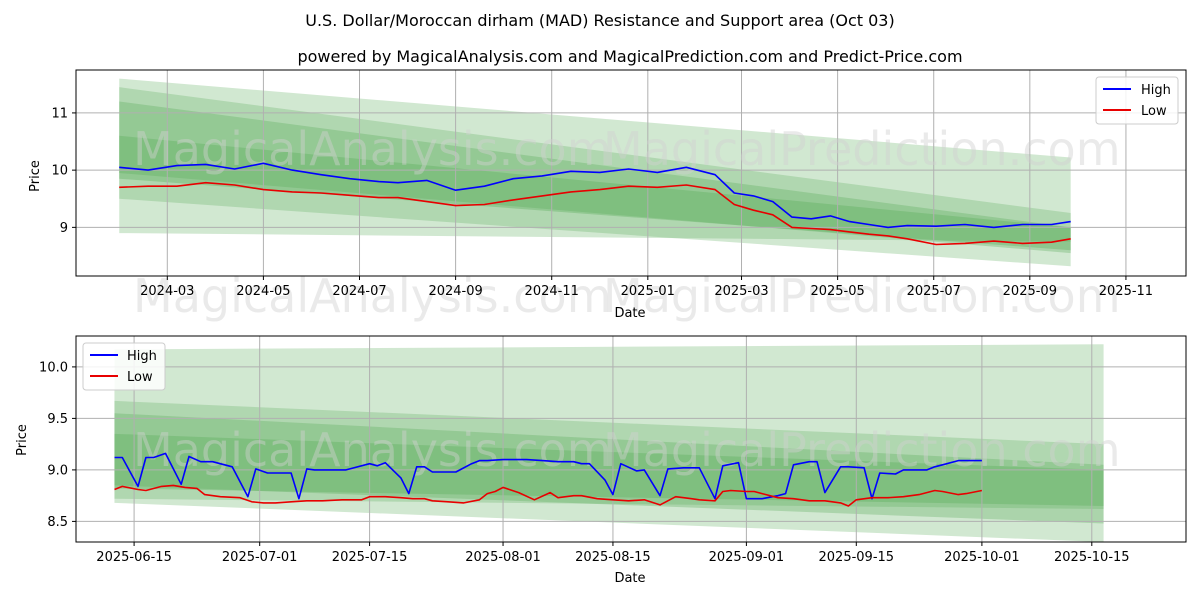  I want to click on top-xlabel: Date, so click(629, 313).